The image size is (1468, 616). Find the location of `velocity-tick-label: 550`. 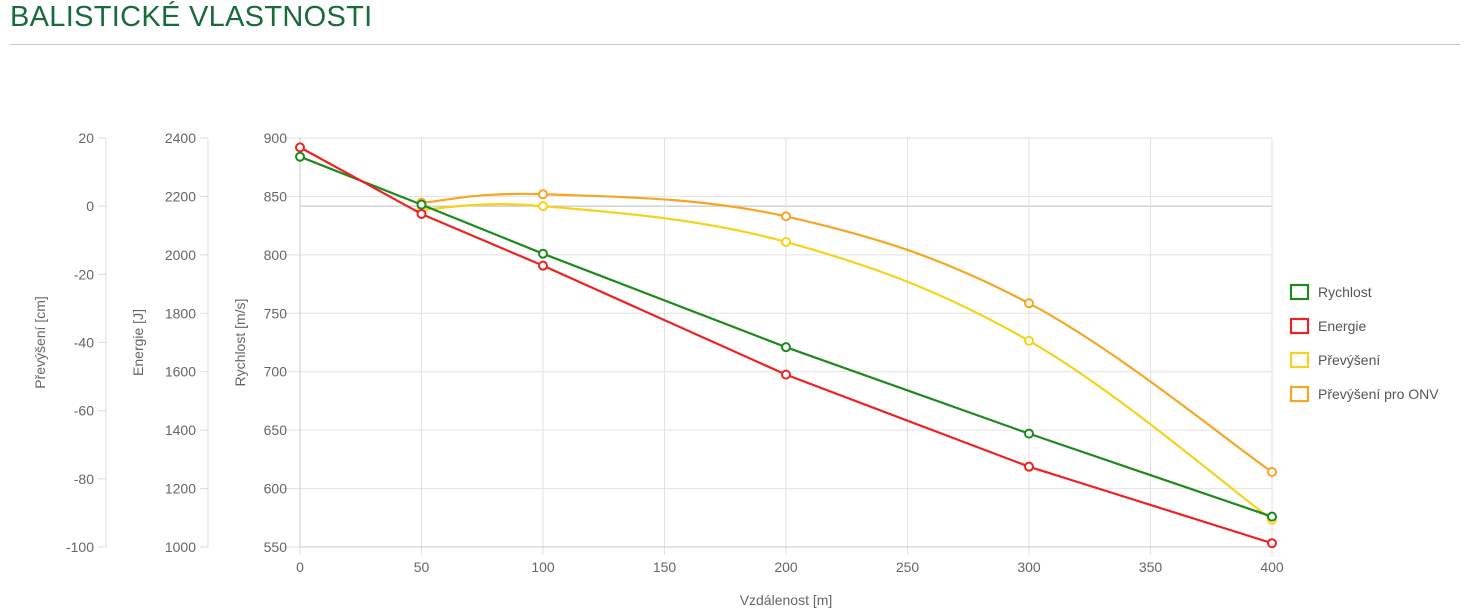

velocity-tick-label: 550 is located at coordinates (276, 547).